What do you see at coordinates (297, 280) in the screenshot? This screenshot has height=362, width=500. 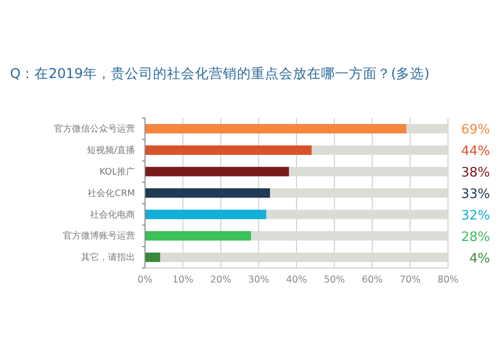 I see `x-tick-label: 40%` at bounding box center [297, 280].